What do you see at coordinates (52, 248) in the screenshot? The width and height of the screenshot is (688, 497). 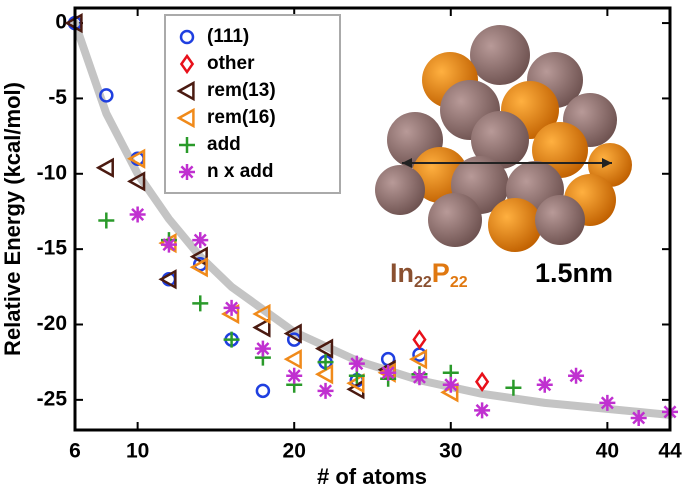 I see `y-tick-label: -15` at bounding box center [52, 248].